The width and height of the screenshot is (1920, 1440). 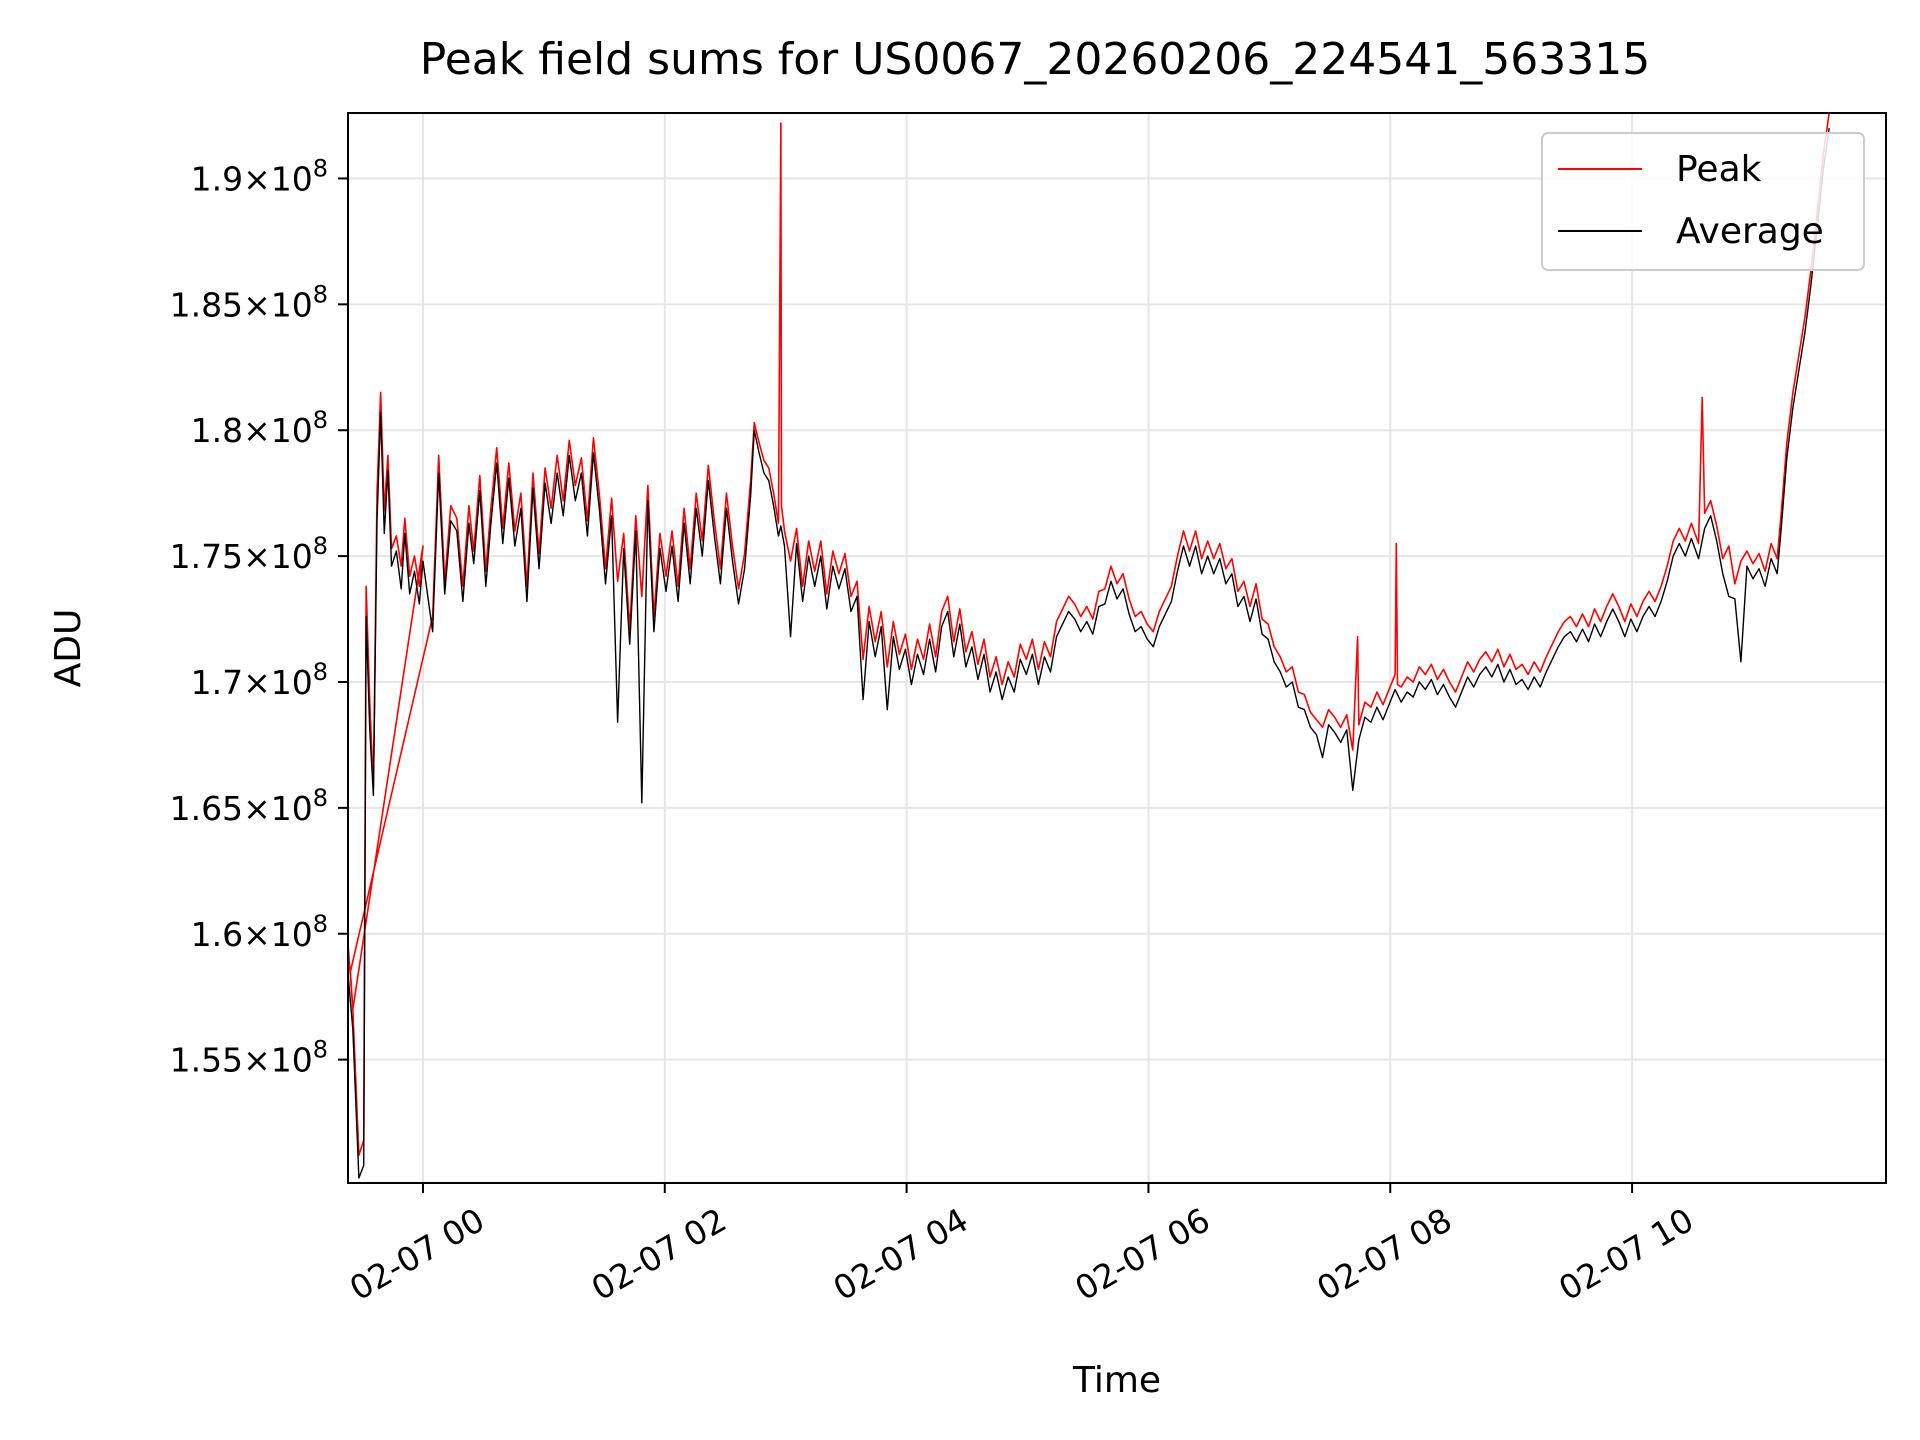 I want to click on y-tick-label: 1.65×10⁸, so click(x=249, y=806).